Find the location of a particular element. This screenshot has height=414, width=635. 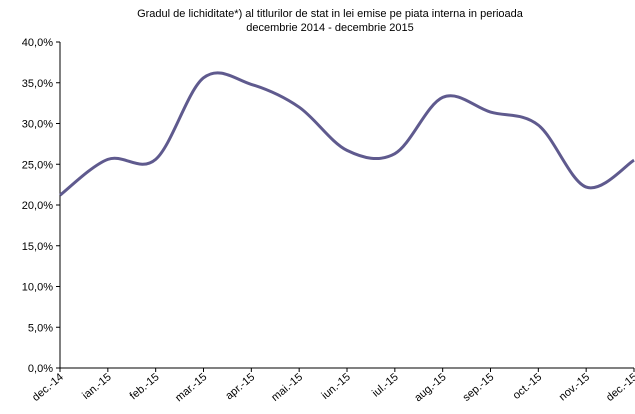

x-tick-label: sep.-15 is located at coordinates (479, 387).